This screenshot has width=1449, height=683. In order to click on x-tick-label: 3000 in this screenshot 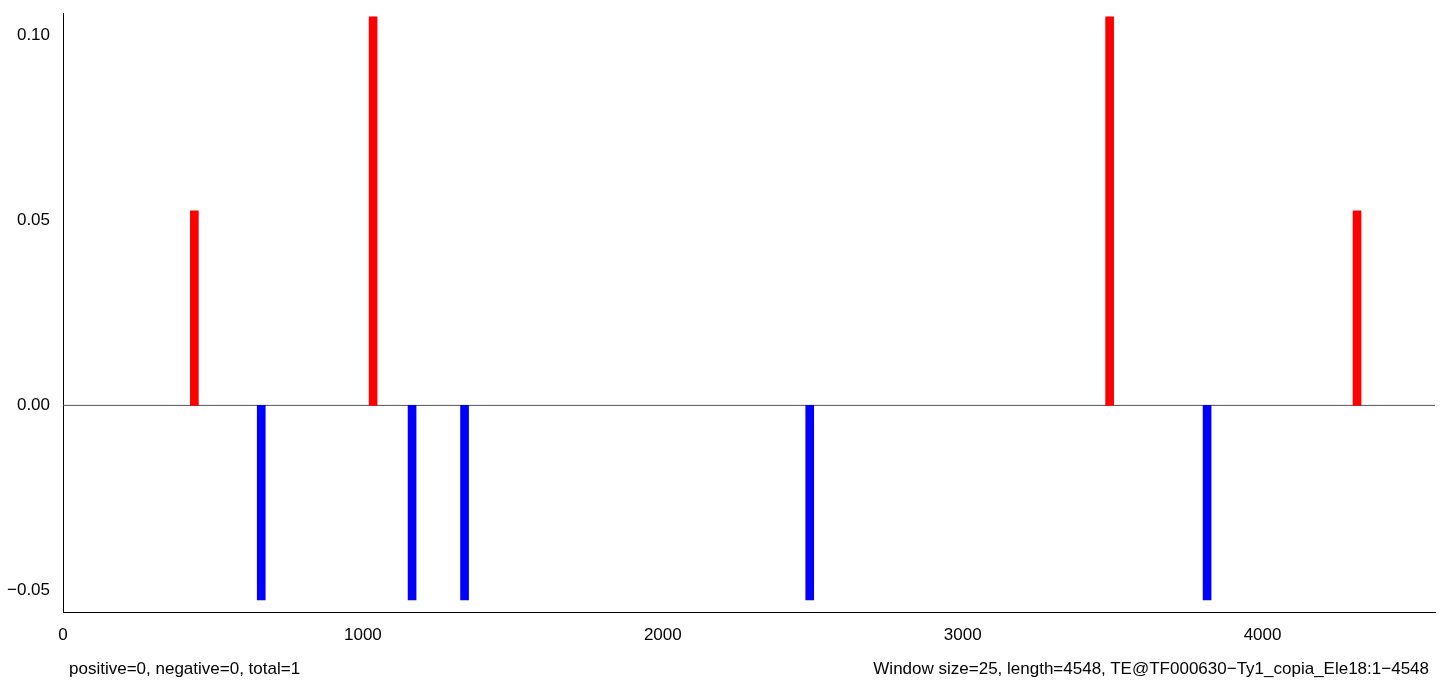, I will do `click(962, 635)`.